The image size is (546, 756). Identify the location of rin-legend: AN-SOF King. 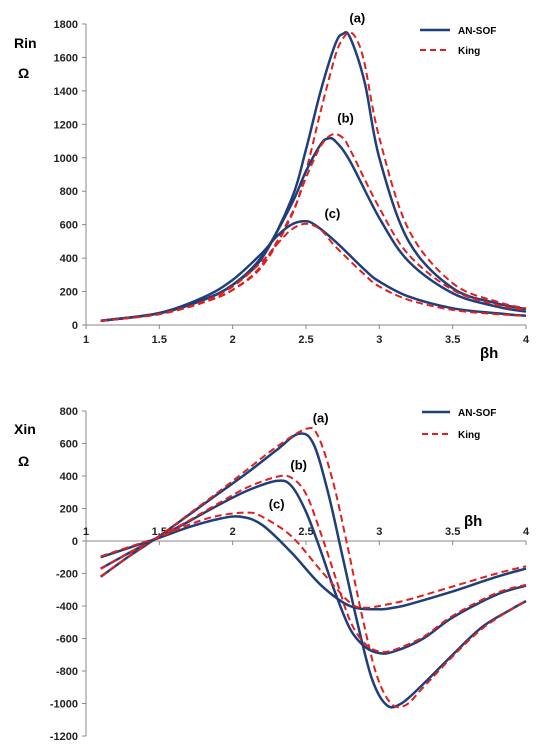
(458, 41).